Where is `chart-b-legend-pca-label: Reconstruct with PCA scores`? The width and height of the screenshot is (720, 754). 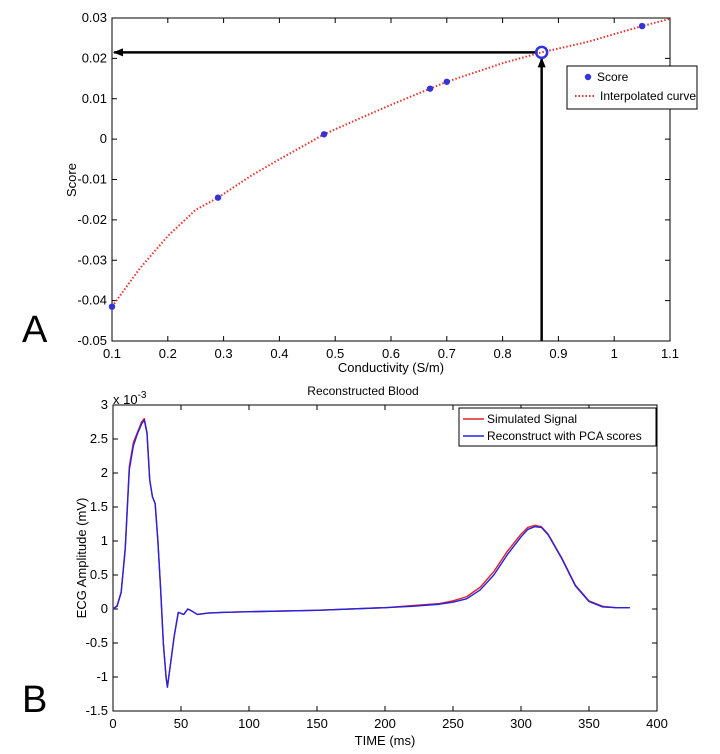 chart-b-legend-pca-label: Reconstruct with PCA scores is located at coordinates (564, 436).